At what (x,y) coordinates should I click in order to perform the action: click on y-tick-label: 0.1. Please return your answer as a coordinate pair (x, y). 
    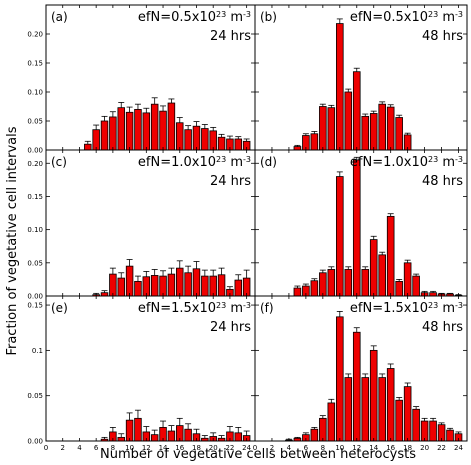
    Looking at the image, I should click on (37, 351).